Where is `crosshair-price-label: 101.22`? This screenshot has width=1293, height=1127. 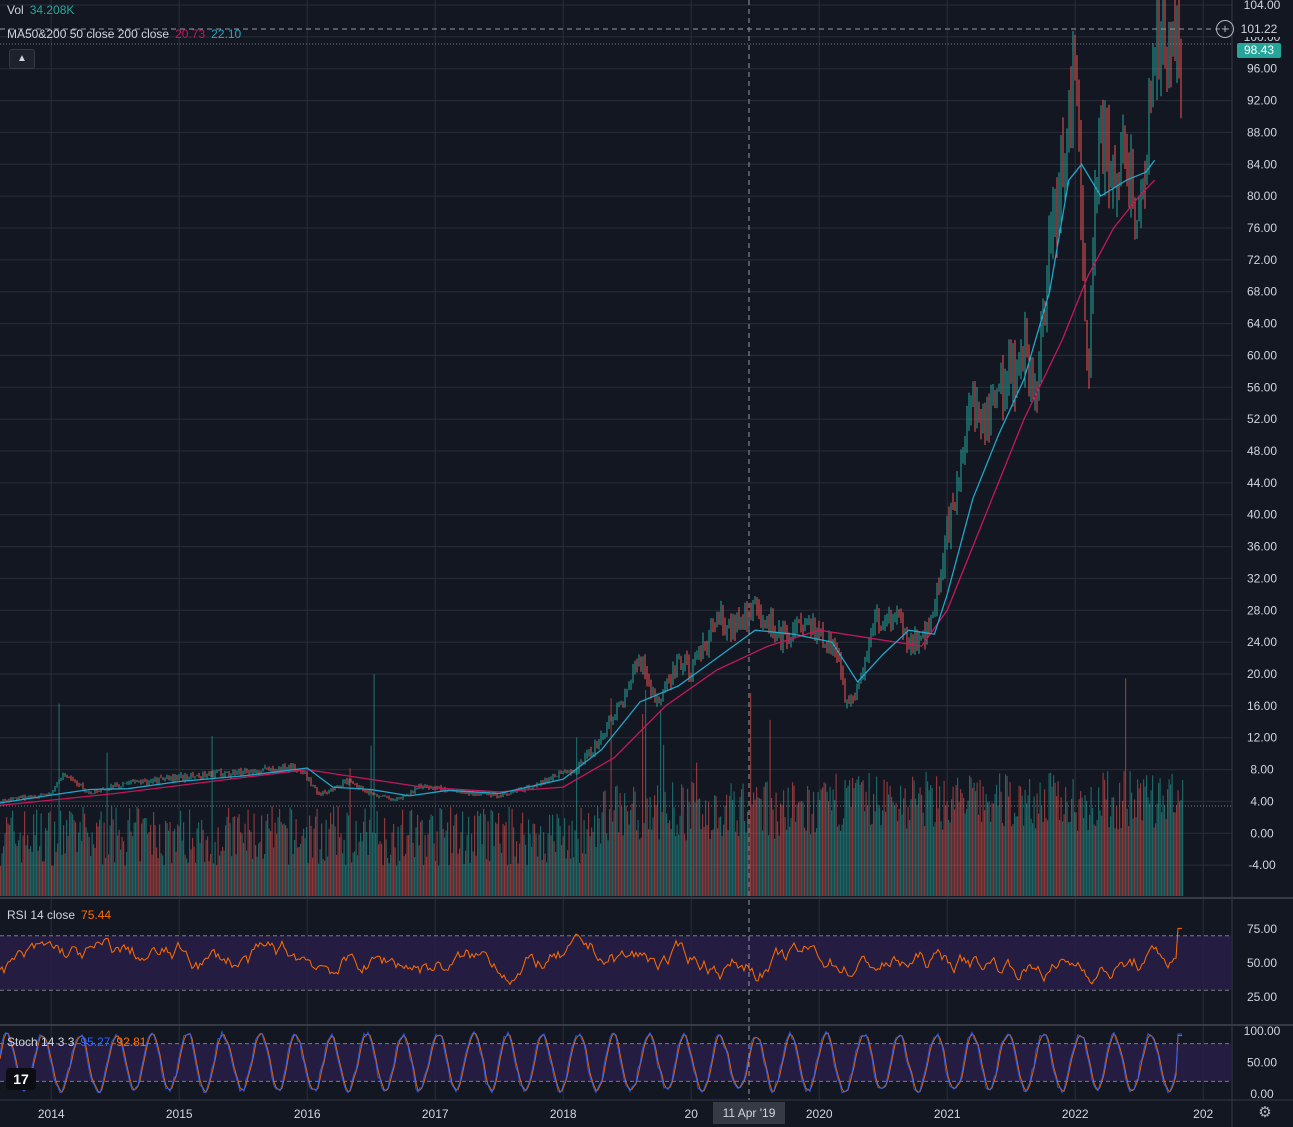
crosshair-price-label: 101.22 is located at coordinates (1259, 29).